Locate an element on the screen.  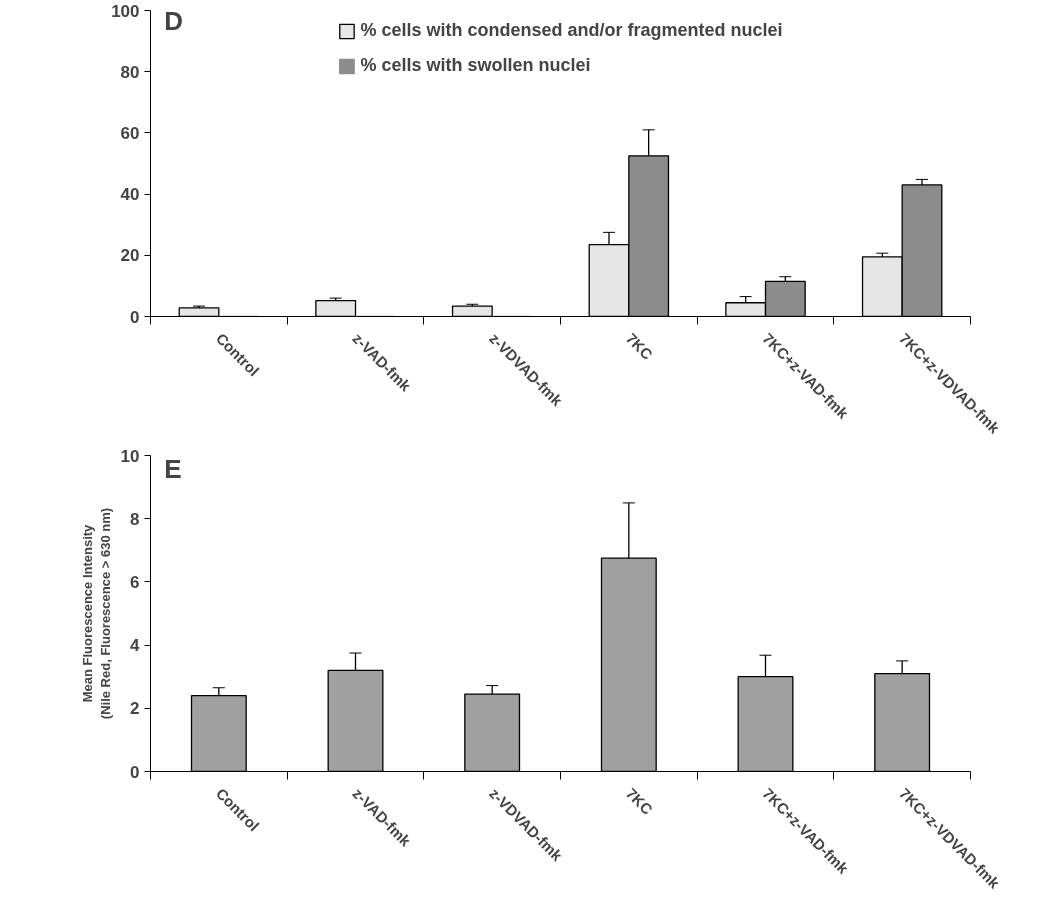
y-tick-label: 6 is located at coordinates (135, 582).